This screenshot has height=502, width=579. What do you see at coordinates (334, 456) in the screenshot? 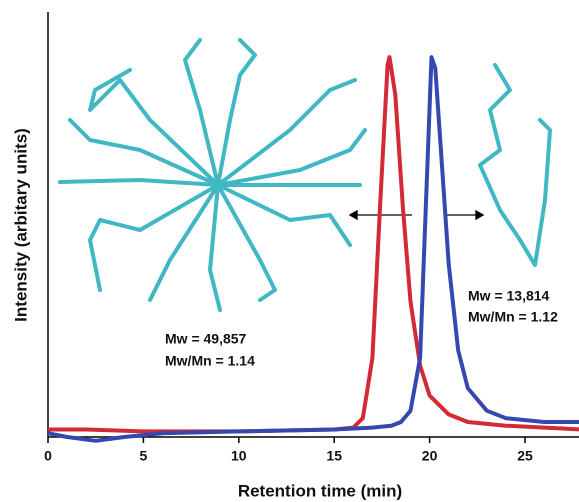
I see `x-tick-label: 15` at bounding box center [334, 456].